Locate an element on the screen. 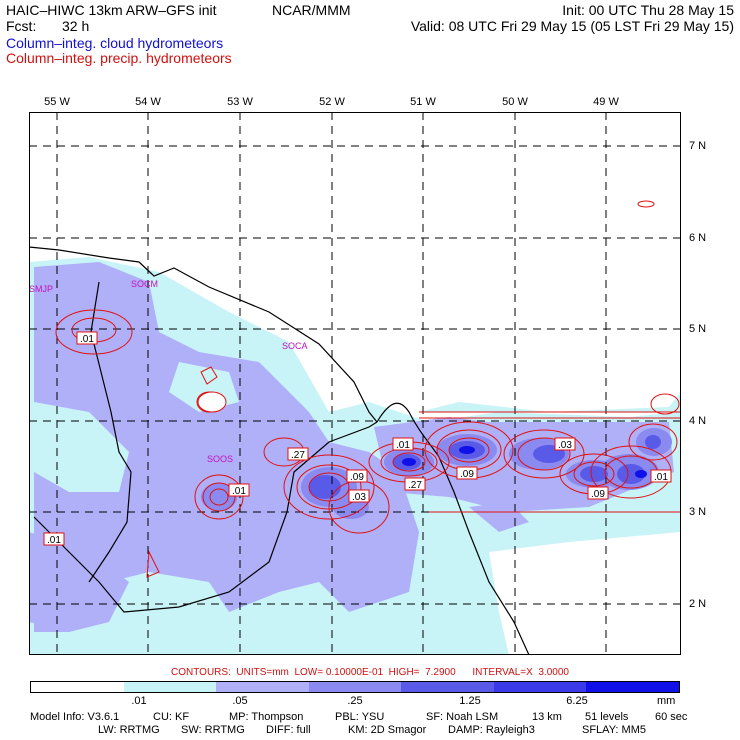  colorbar-tick: 1.25 is located at coordinates (470, 701).